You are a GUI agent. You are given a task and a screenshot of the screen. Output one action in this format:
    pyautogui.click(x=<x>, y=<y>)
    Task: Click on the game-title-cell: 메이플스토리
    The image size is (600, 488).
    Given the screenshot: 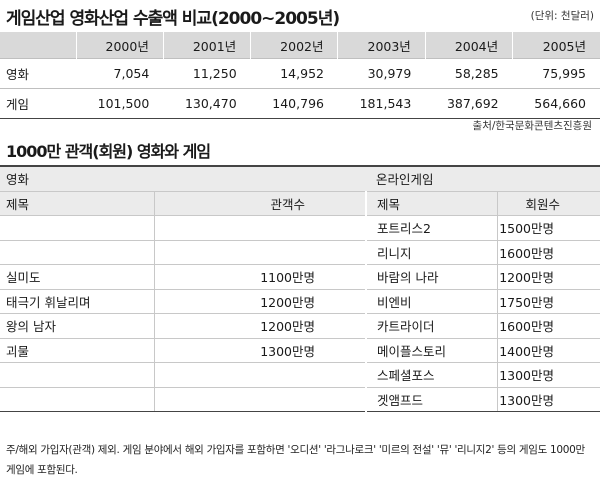 What is the action you would take?
    pyautogui.click(x=431, y=350)
    